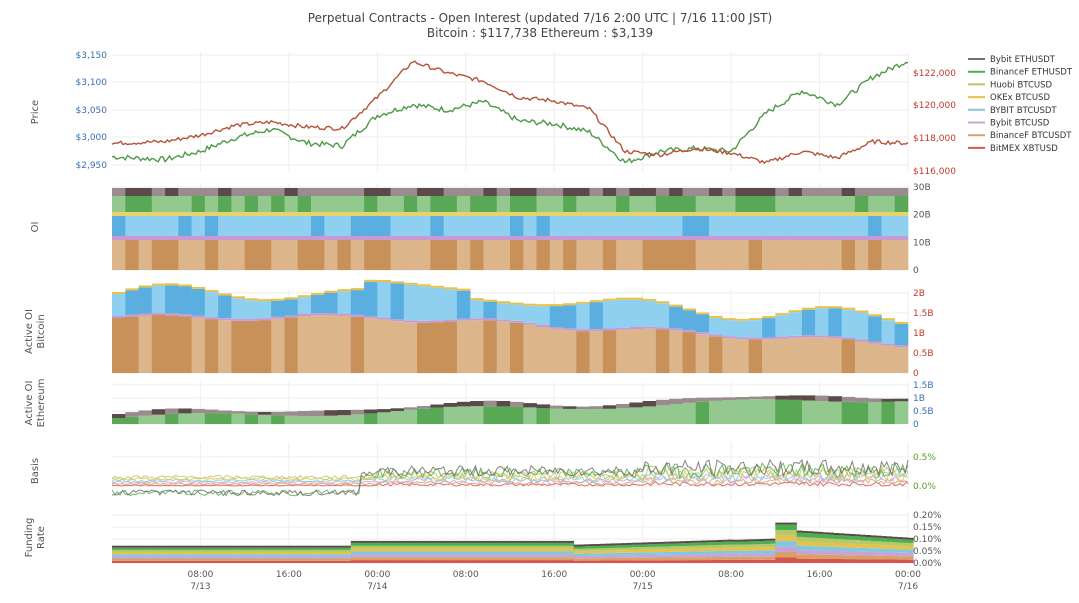 This screenshot has height=603, width=1079. I want to click on oi-stack, so click(510, 229).